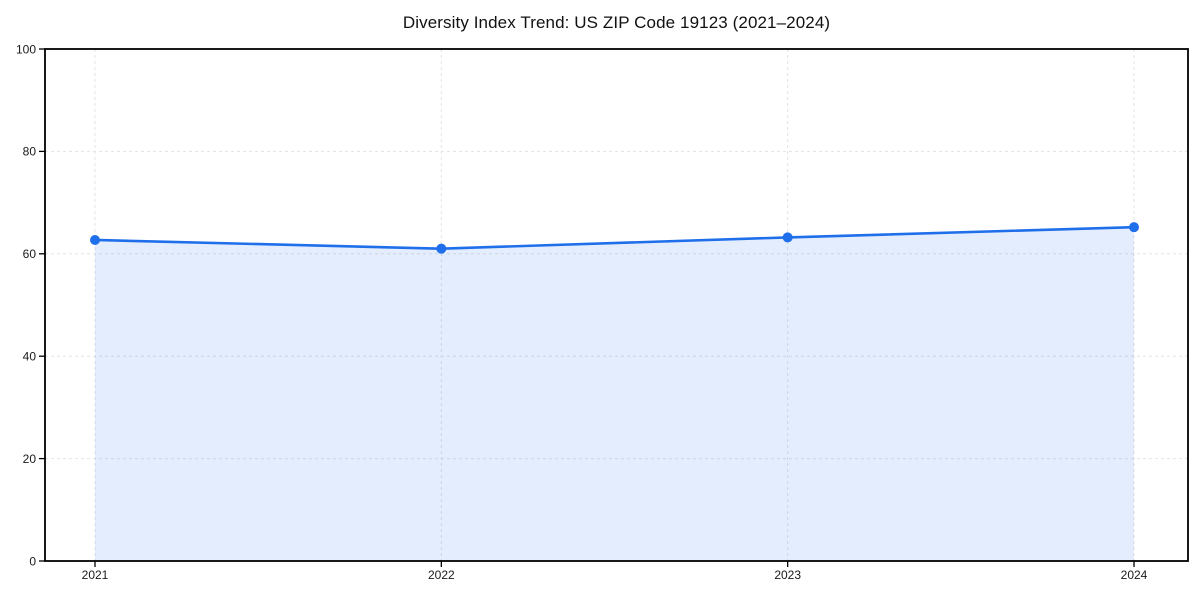 This screenshot has height=600, width=1200. I want to click on x-tick-label: 2023, so click(787, 575).